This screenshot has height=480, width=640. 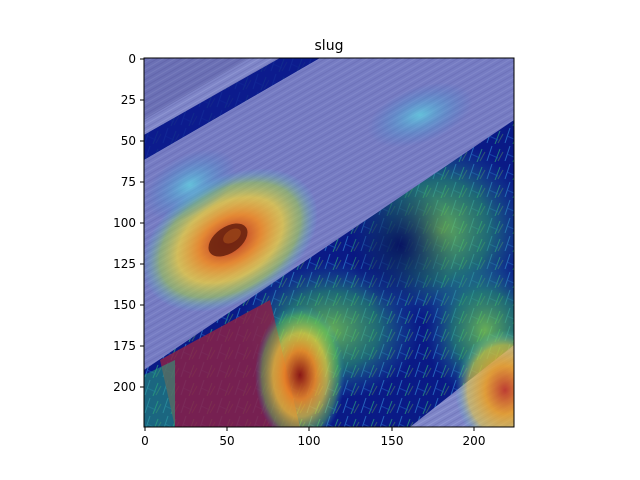 What do you see at coordinates (128, 100) in the screenshot?
I see `y-tick-label: 25` at bounding box center [128, 100].